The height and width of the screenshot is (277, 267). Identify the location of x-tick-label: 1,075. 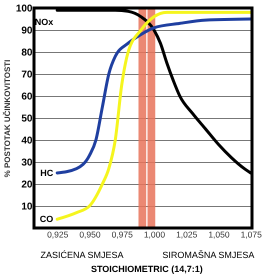
(251, 235).